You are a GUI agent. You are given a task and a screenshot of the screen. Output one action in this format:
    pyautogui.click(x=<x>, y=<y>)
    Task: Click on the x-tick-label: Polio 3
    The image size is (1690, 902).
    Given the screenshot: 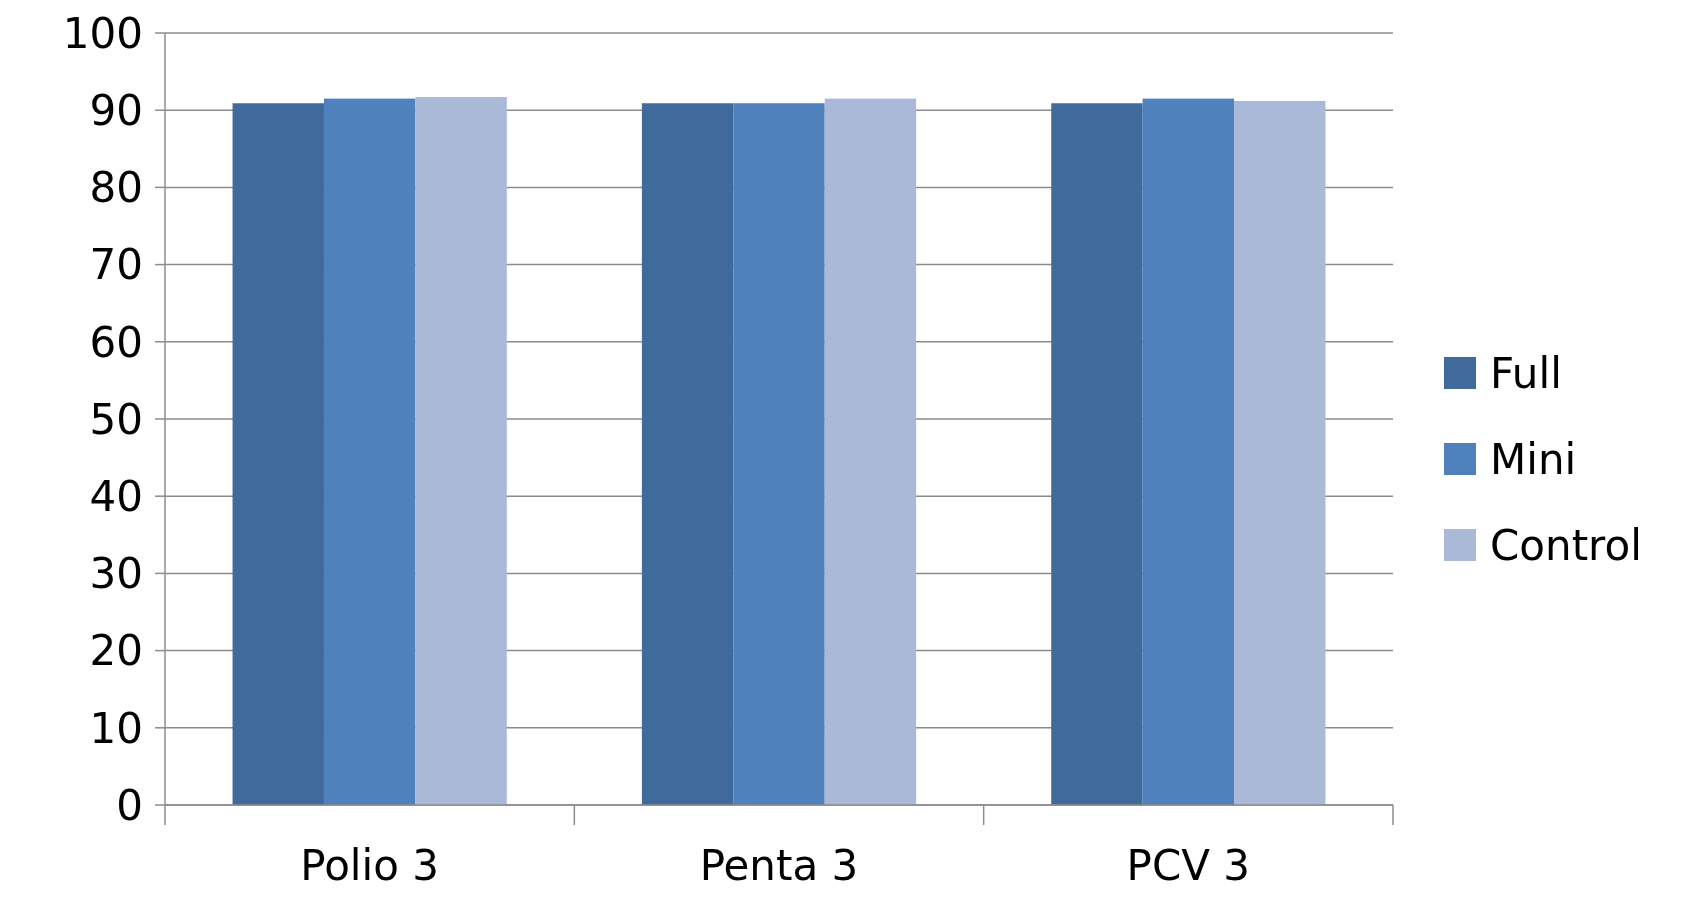 What is the action you would take?
    pyautogui.click(x=369, y=865)
    